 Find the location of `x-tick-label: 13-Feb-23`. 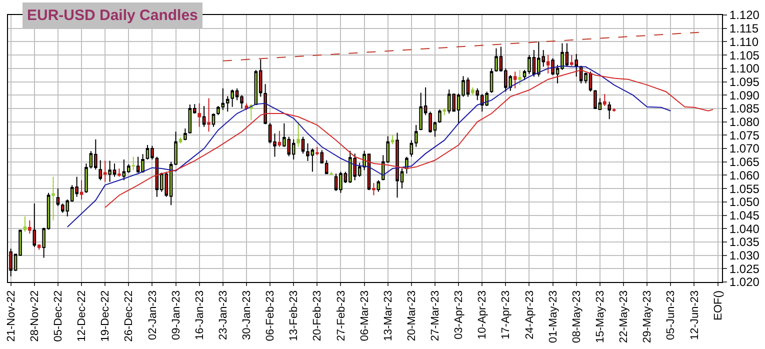

x-tick-label: 13-Feb-23 is located at coordinates (294, 316).